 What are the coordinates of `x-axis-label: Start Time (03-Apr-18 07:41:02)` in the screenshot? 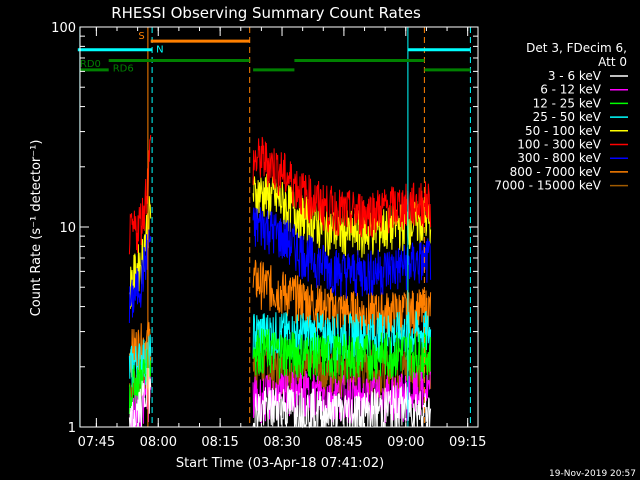 It's located at (280, 463).